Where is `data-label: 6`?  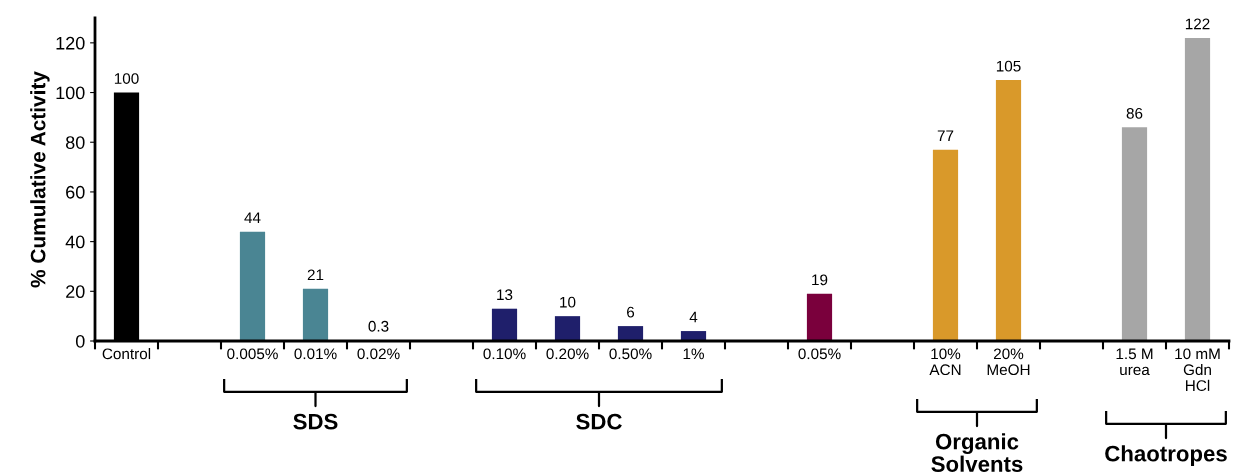
data-label: 6 is located at coordinates (631, 312).